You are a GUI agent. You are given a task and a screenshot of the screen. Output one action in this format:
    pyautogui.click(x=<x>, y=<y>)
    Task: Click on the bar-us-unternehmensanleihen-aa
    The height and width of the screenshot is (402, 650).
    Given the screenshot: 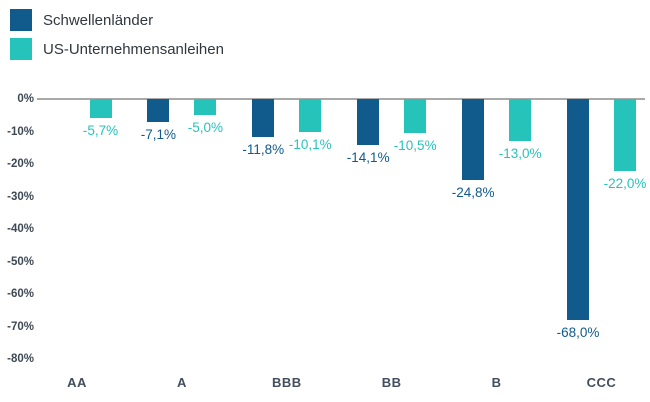 What is the action you would take?
    pyautogui.click(x=100, y=108)
    